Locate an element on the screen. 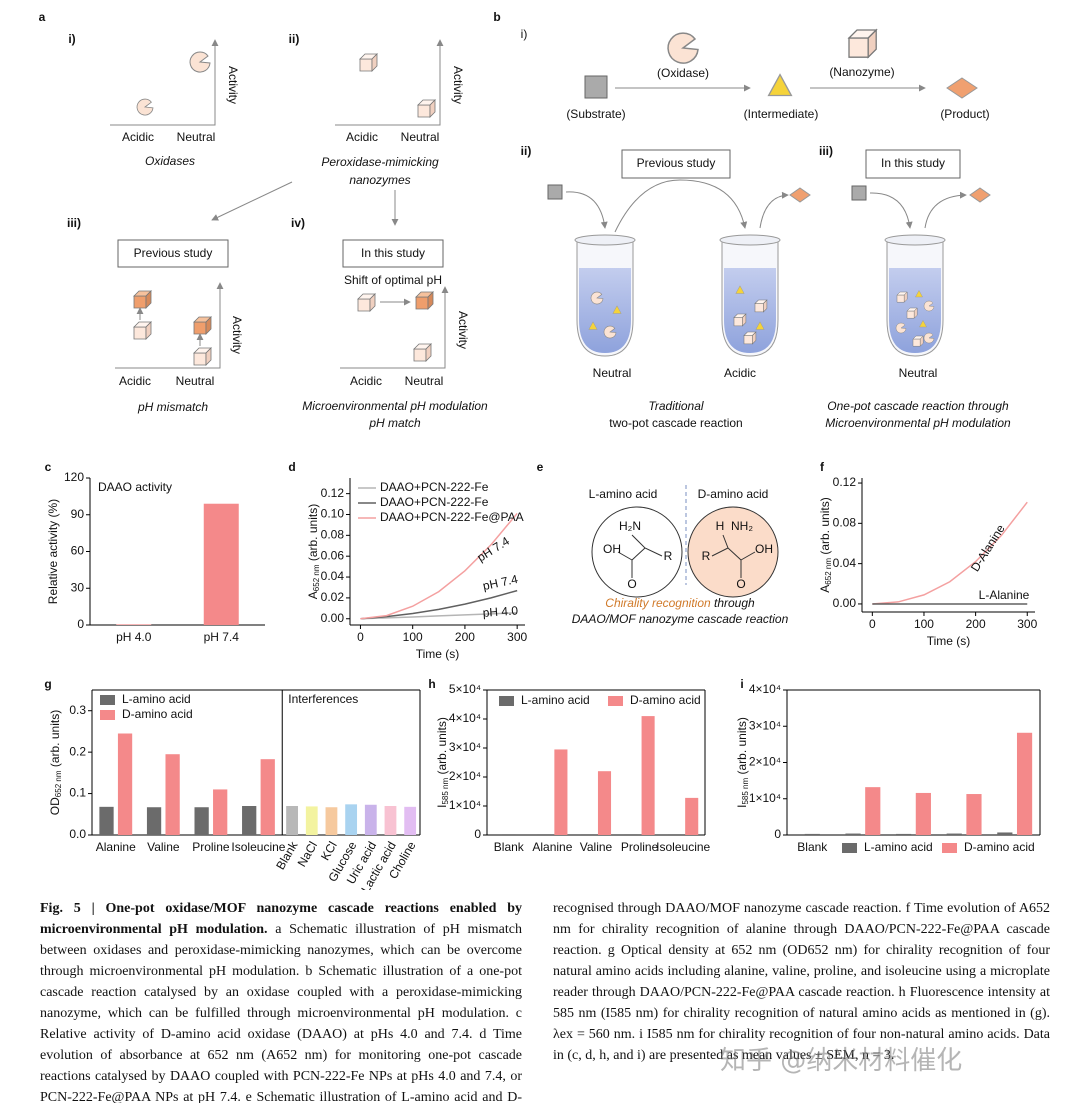 This screenshot has height=1103, width=1080. label: i) is located at coordinates (524, 34).